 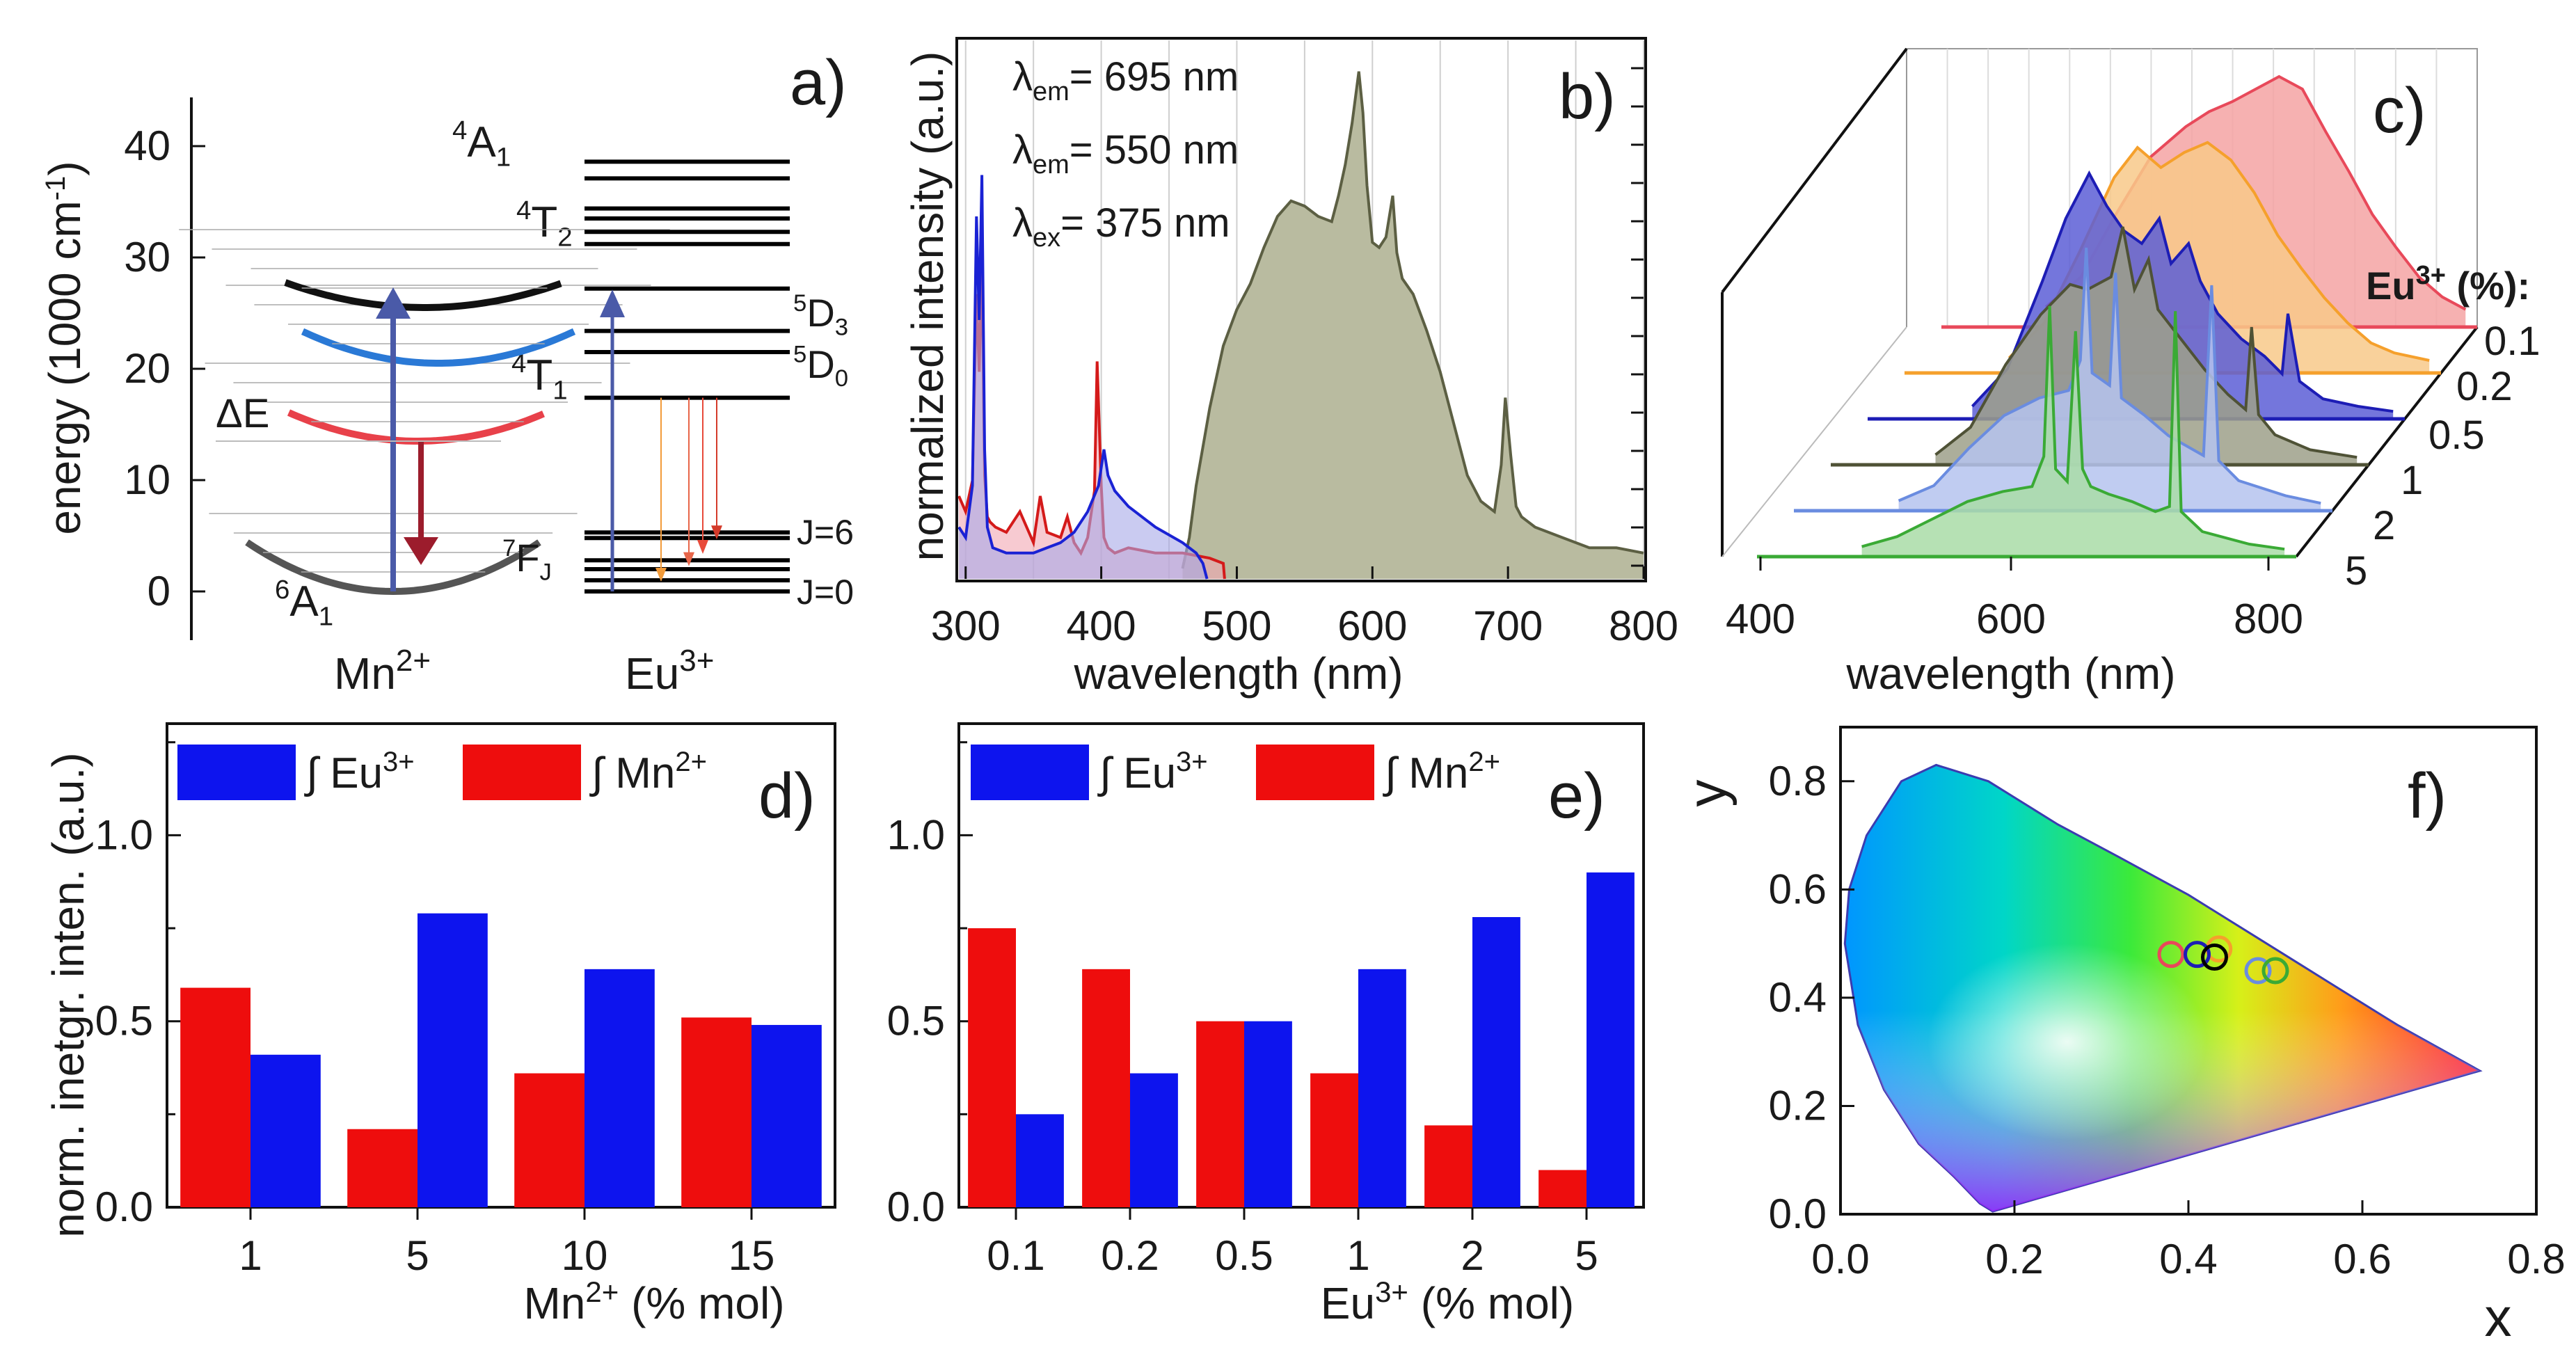 I want to click on panel-d-y-label: norm. inetgr. inten. (a.u.), so click(x=68, y=994).